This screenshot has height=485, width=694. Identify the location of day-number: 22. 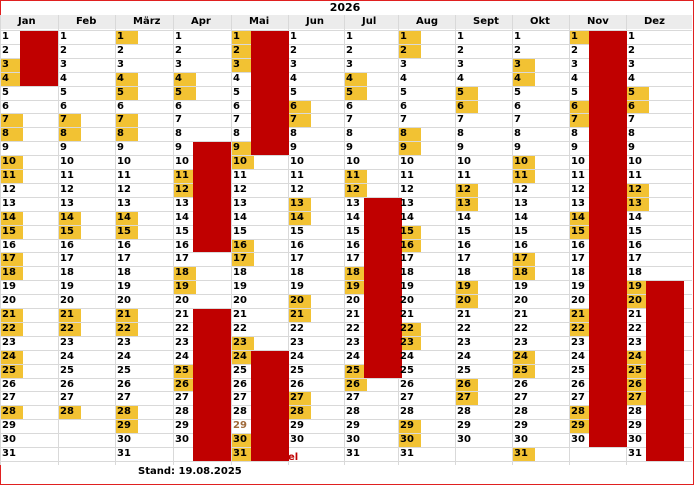
(353, 328).